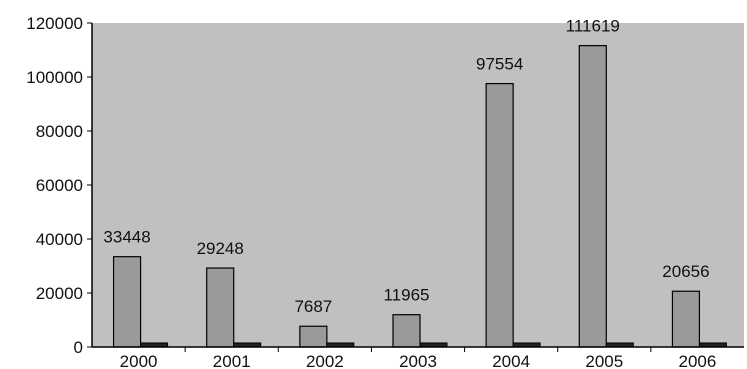 The width and height of the screenshot is (747, 369). Describe the element at coordinates (698, 360) in the screenshot. I see `x-tick-label-2006: 2006` at that location.